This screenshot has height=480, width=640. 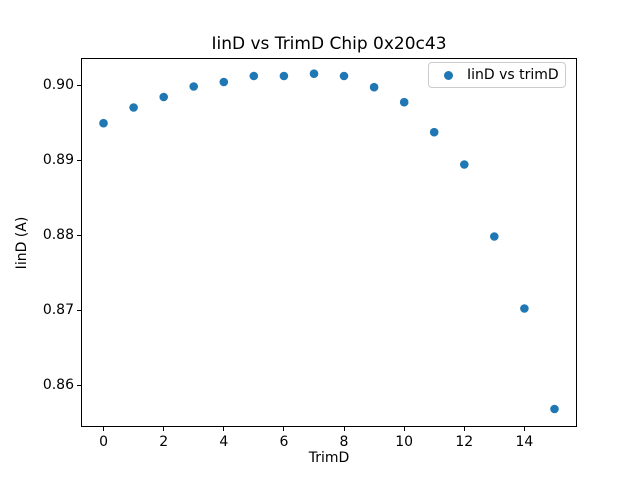 What do you see at coordinates (164, 442) in the screenshot?
I see `x-tick-label: 2` at bounding box center [164, 442].